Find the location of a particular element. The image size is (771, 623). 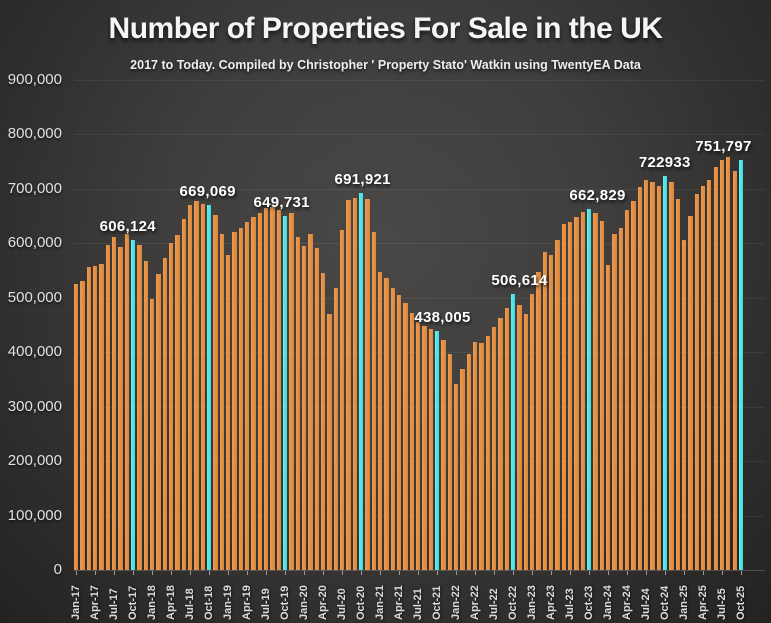

x-axis-tick-label: Apr-24 is located at coordinates (627, 602).